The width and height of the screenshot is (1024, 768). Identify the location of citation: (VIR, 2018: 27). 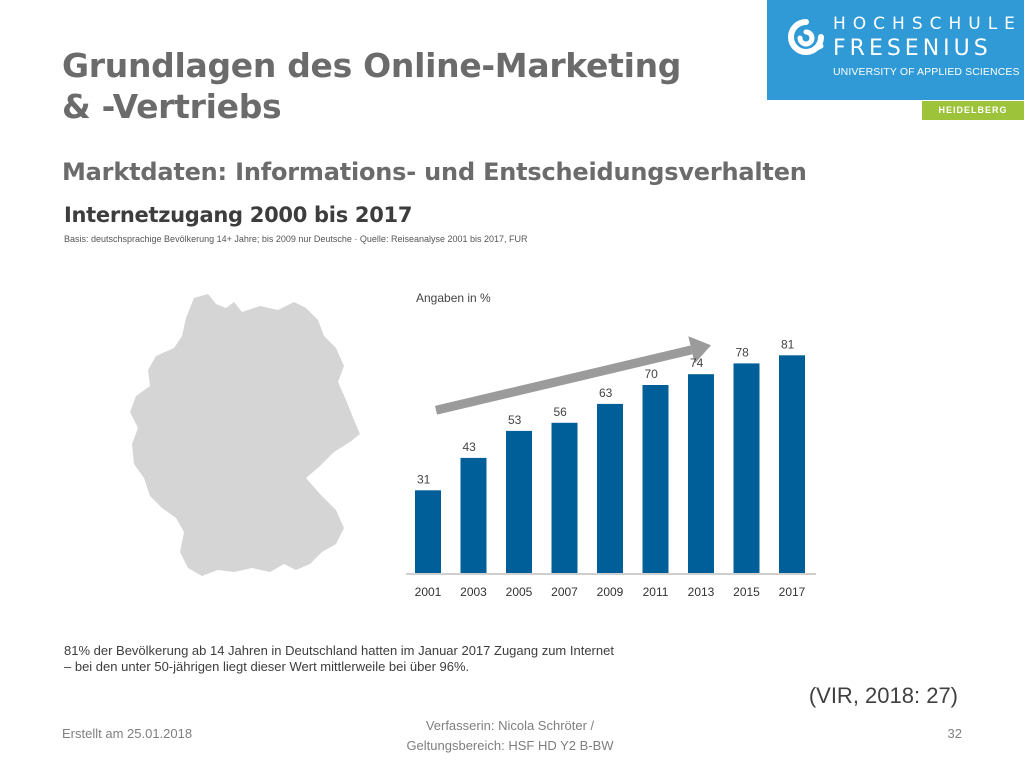
(883, 695).